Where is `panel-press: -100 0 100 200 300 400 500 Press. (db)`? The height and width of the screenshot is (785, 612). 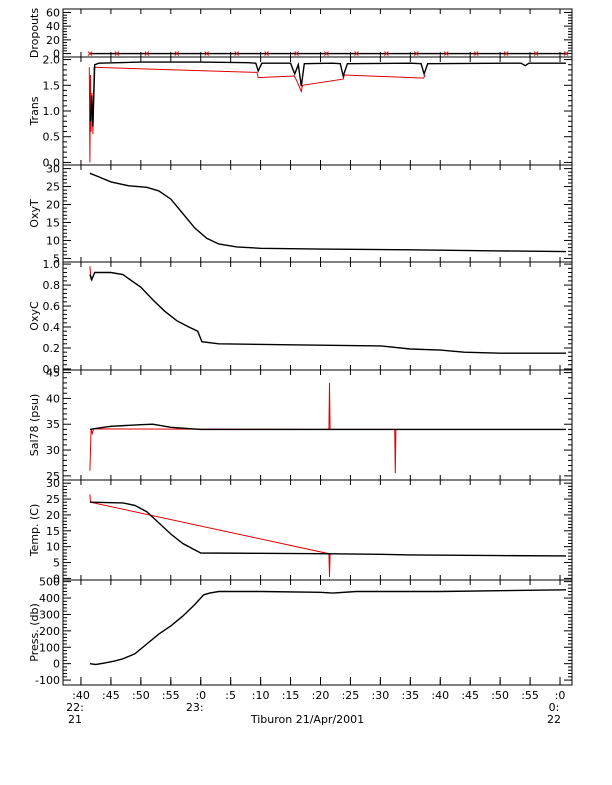
panel-press: -100 0 100 200 300 400 500 Press. (db) is located at coordinates (300, 631).